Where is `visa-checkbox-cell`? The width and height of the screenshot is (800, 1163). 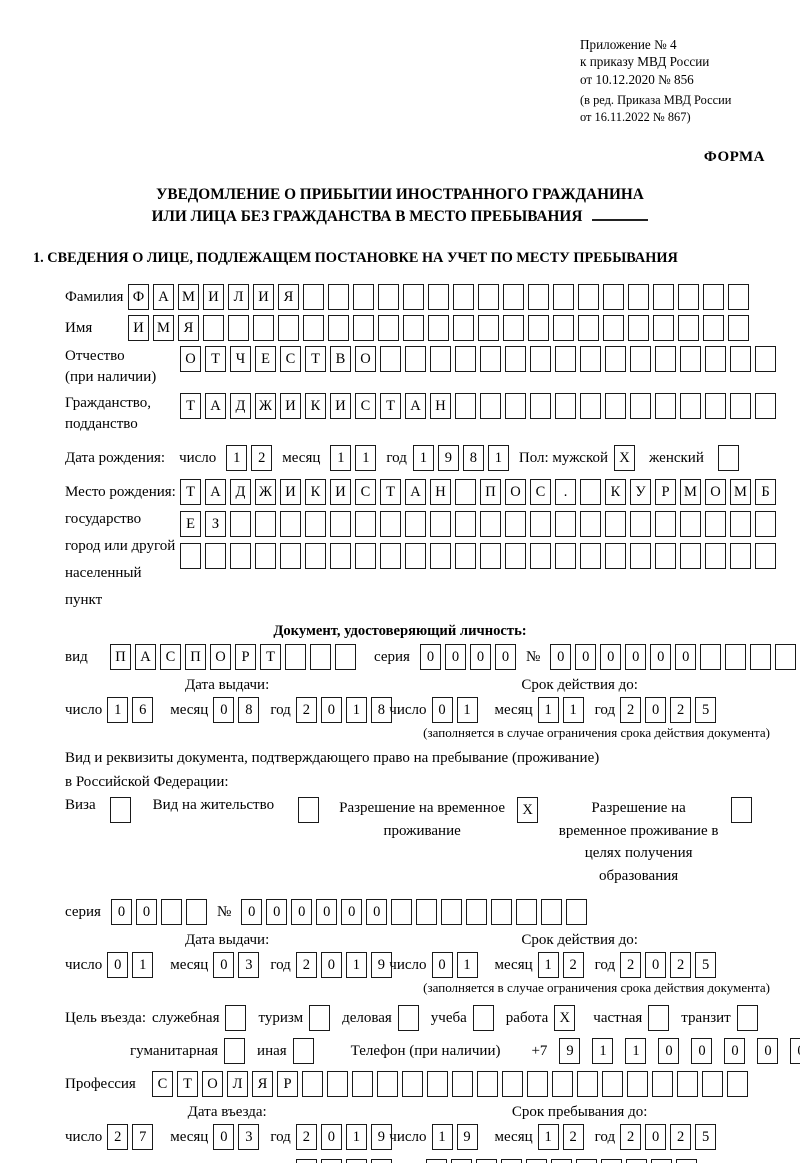
visa-checkbox-cell is located at coordinates (120, 810).